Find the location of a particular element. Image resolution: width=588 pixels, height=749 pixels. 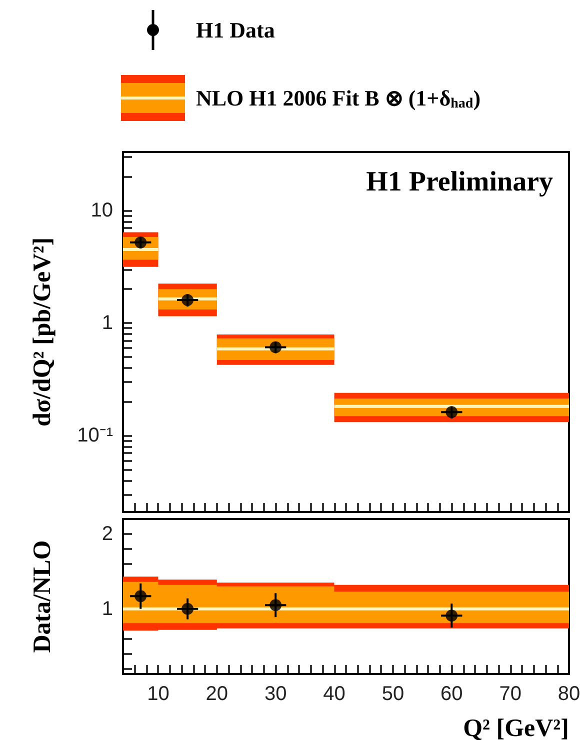

x-axis-title: Q² [GeV²] is located at coordinates (516, 728).